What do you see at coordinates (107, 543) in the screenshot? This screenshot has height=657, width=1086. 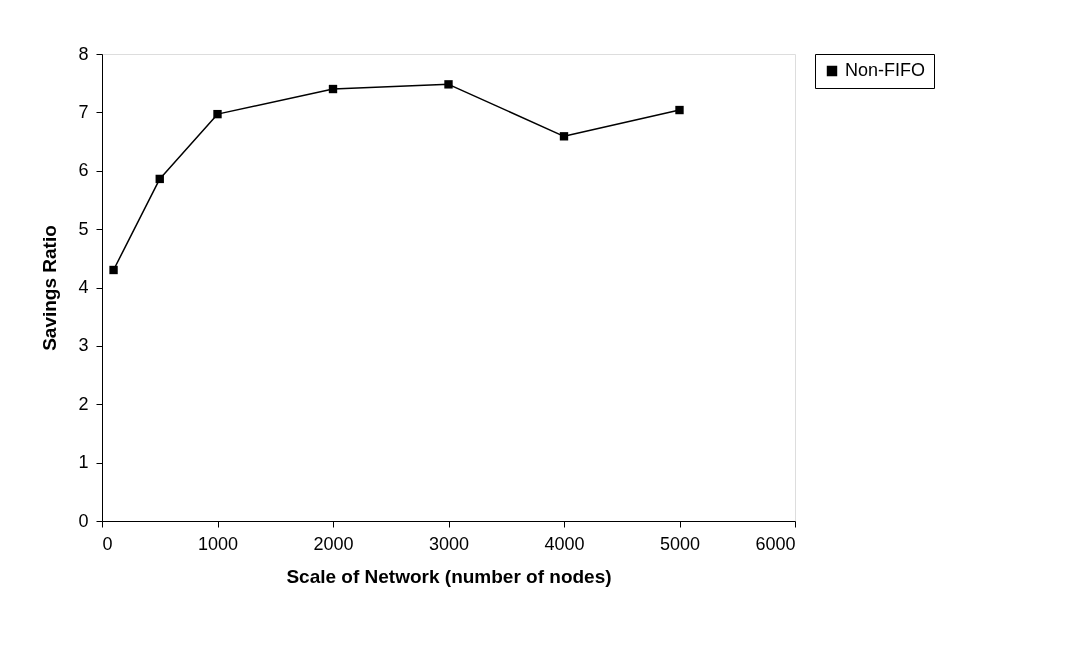 I see `x-tick-label: 0` at bounding box center [107, 543].